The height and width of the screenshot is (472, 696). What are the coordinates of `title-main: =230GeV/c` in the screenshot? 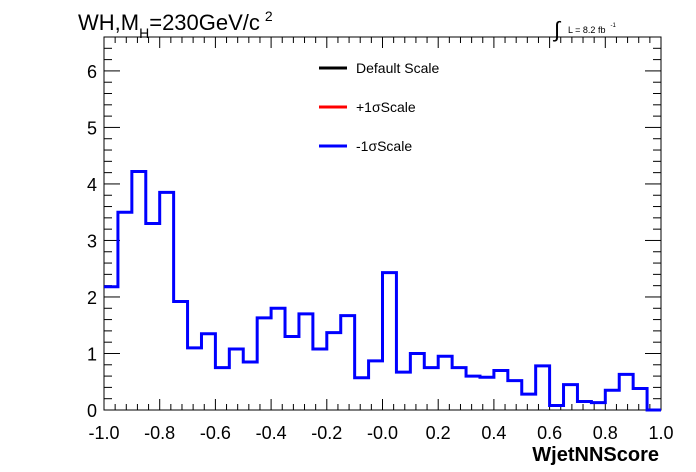 It's located at (204, 22).